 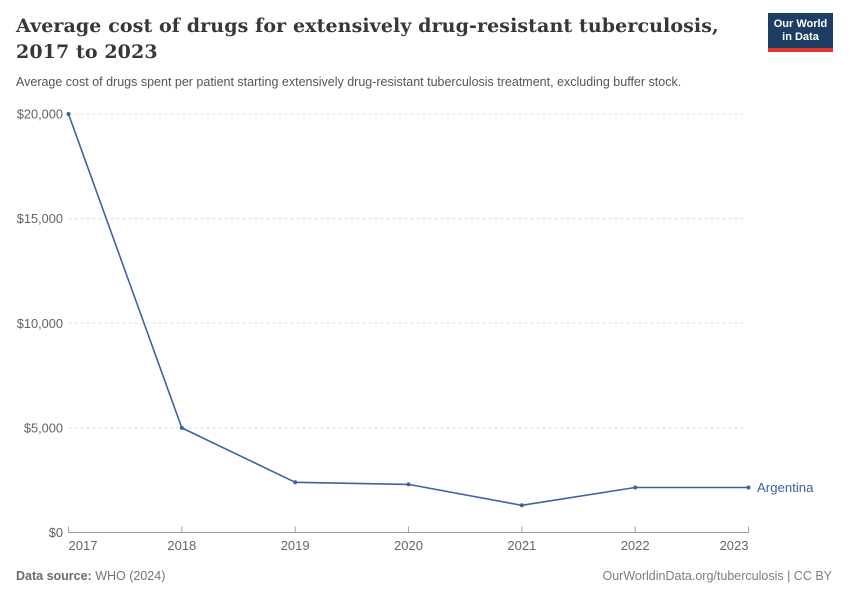 I want to click on x-axis-tick-label: 2017, so click(x=83, y=545).